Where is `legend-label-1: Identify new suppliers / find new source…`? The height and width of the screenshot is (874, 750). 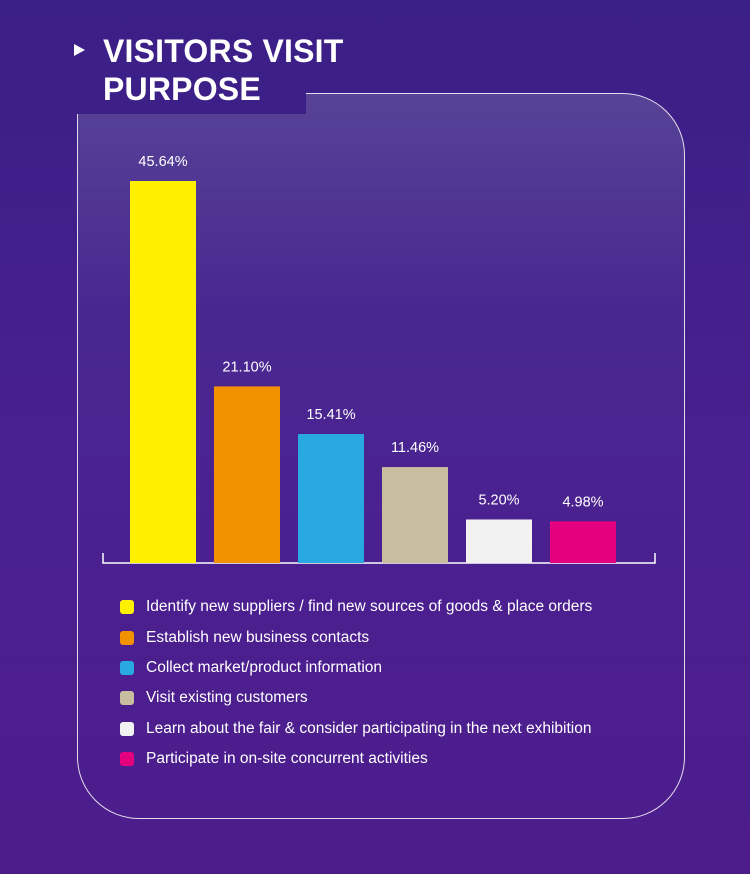
legend-label-1: Identify new suppliers / find new source… is located at coordinates (369, 607).